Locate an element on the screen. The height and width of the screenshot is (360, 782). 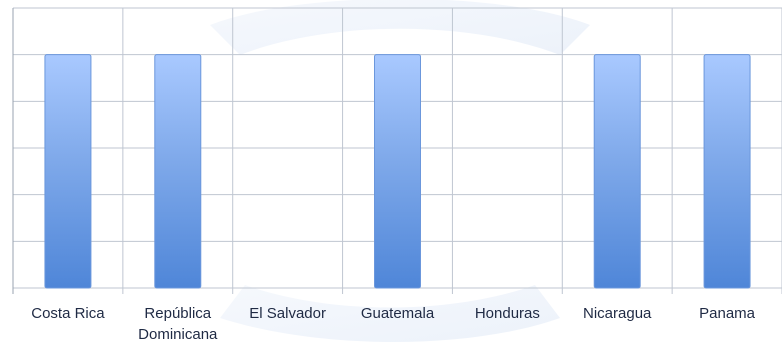
x-tick-label-line: República is located at coordinates (177, 313).